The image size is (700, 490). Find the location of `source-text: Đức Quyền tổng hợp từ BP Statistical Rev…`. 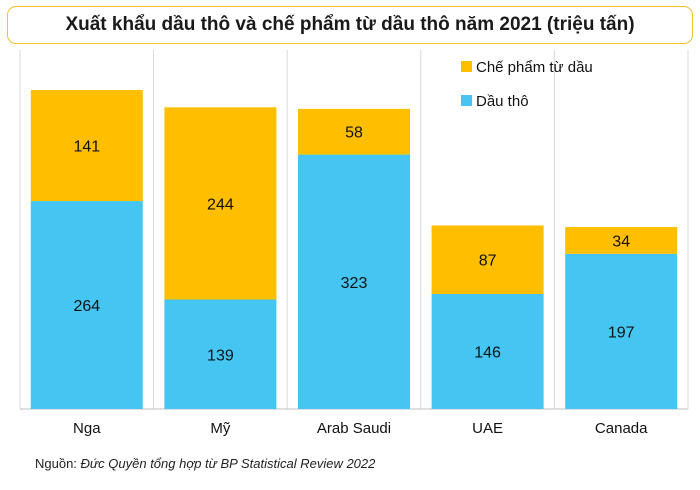

source-text: Đức Quyền tổng hợp từ BP Statistical Rev… is located at coordinates (228, 463).